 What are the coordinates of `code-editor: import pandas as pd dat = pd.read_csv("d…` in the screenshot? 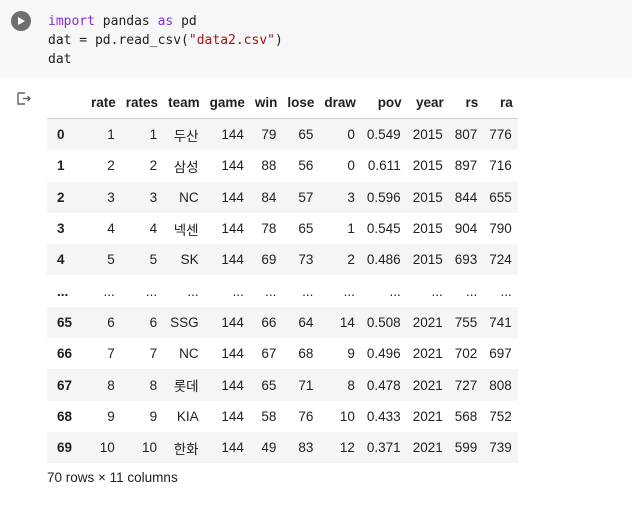 It's located at (165, 40).